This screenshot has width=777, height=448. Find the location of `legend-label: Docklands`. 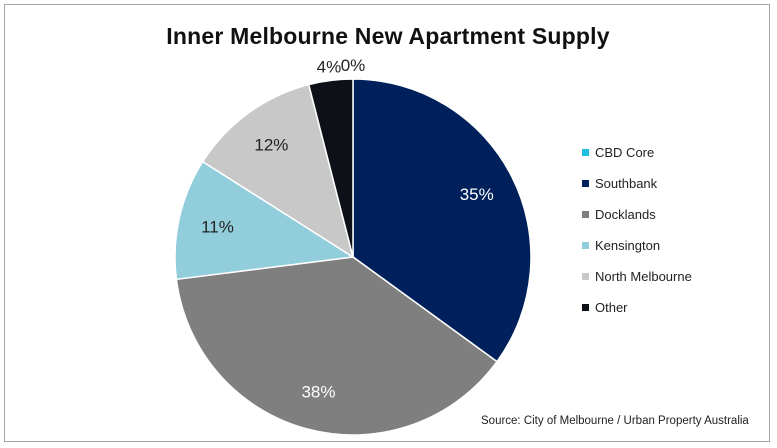

legend-label: Docklands is located at coordinates (625, 214).